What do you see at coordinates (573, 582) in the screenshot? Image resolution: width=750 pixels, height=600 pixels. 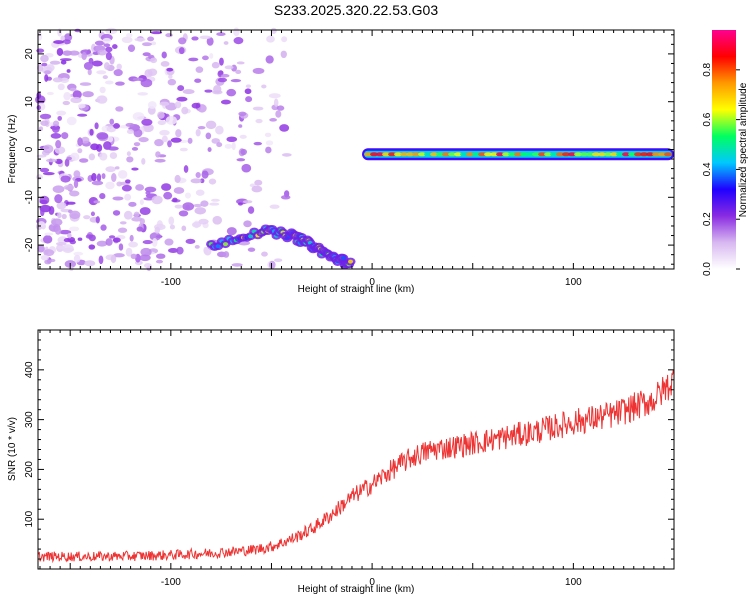 I see `snr-x-tick-label: 100` at bounding box center [573, 582].